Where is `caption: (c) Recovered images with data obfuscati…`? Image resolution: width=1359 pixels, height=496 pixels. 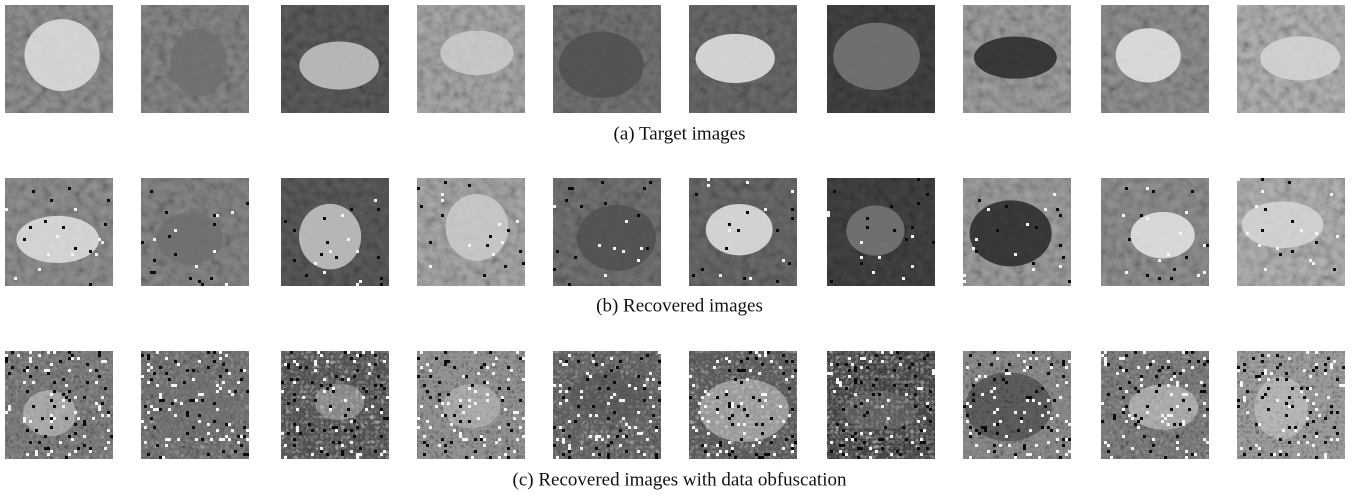 caption: (c) Recovered images with data obfuscati… is located at coordinates (680, 479).